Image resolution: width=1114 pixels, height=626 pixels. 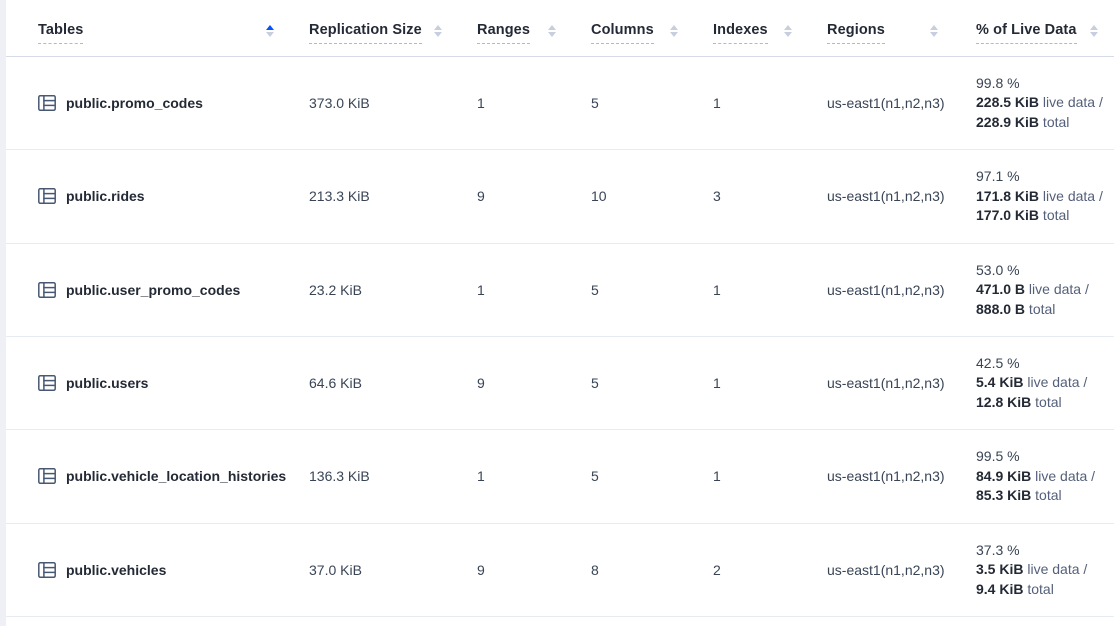 I want to click on table-name-cell: public.user_promo_codes, so click(x=148, y=290).